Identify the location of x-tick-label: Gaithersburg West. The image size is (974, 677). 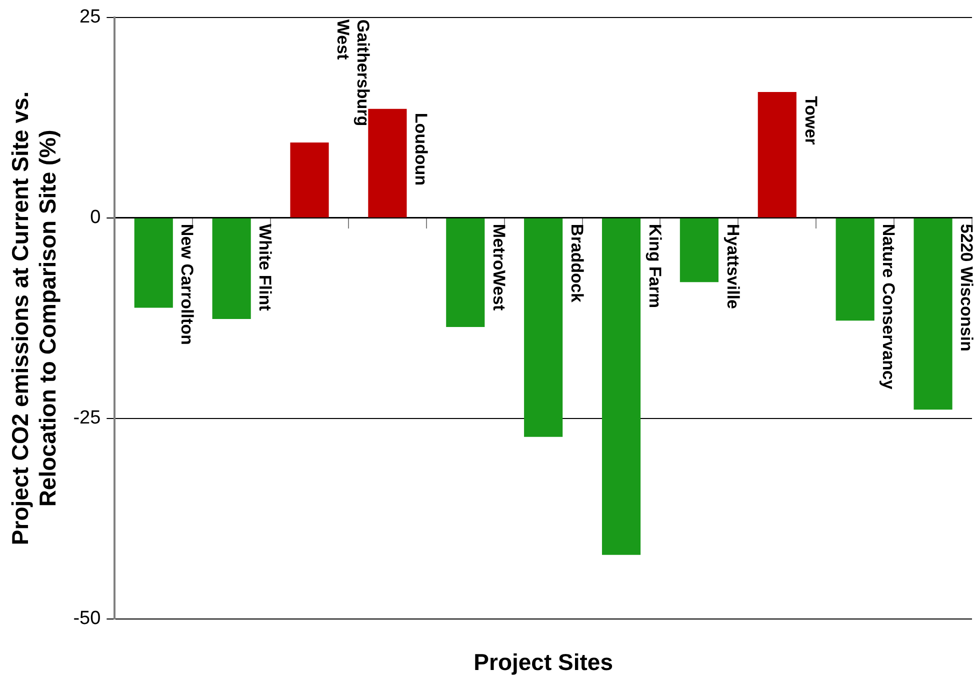
(353, 72).